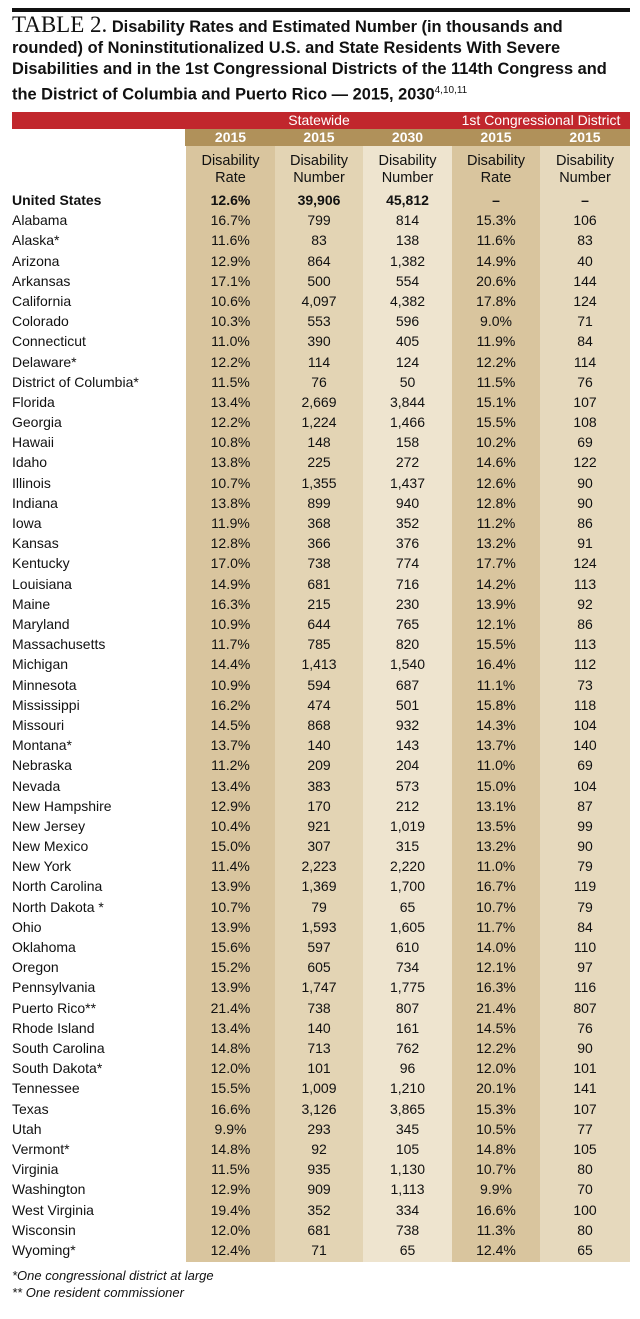  I want to click on cell-value: 13.7%, so click(230, 745).